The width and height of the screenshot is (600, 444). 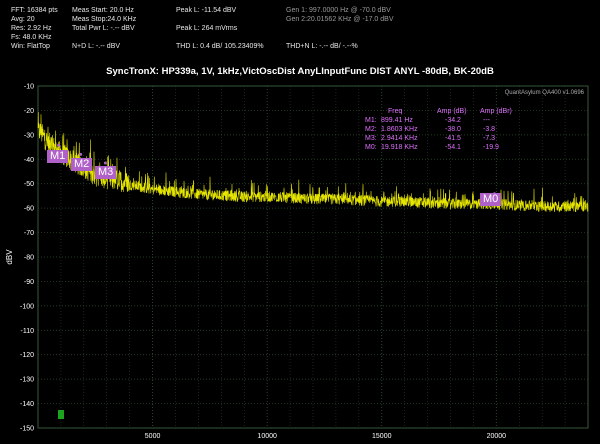 I want to click on meas-stop: Meas Stop:24.0 KHz, so click(x=104, y=19).